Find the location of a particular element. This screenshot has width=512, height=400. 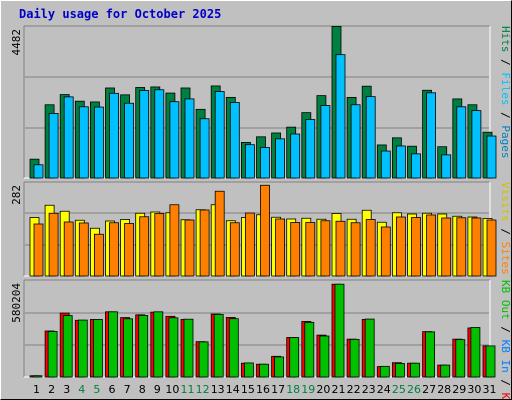

x-tick-label: 1 is located at coordinates (36, 389).